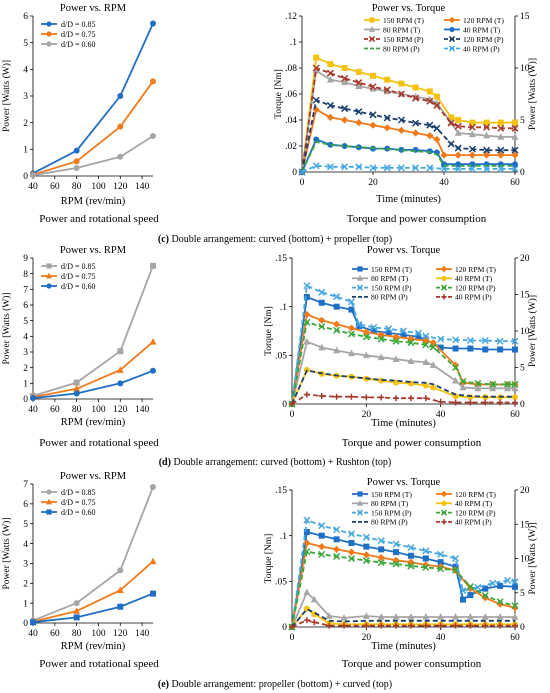 Image resolution: width=550 pixels, height=693 pixels. Describe the element at coordinates (283, 537) in the screenshot. I see `y-tick-label: .1` at that location.